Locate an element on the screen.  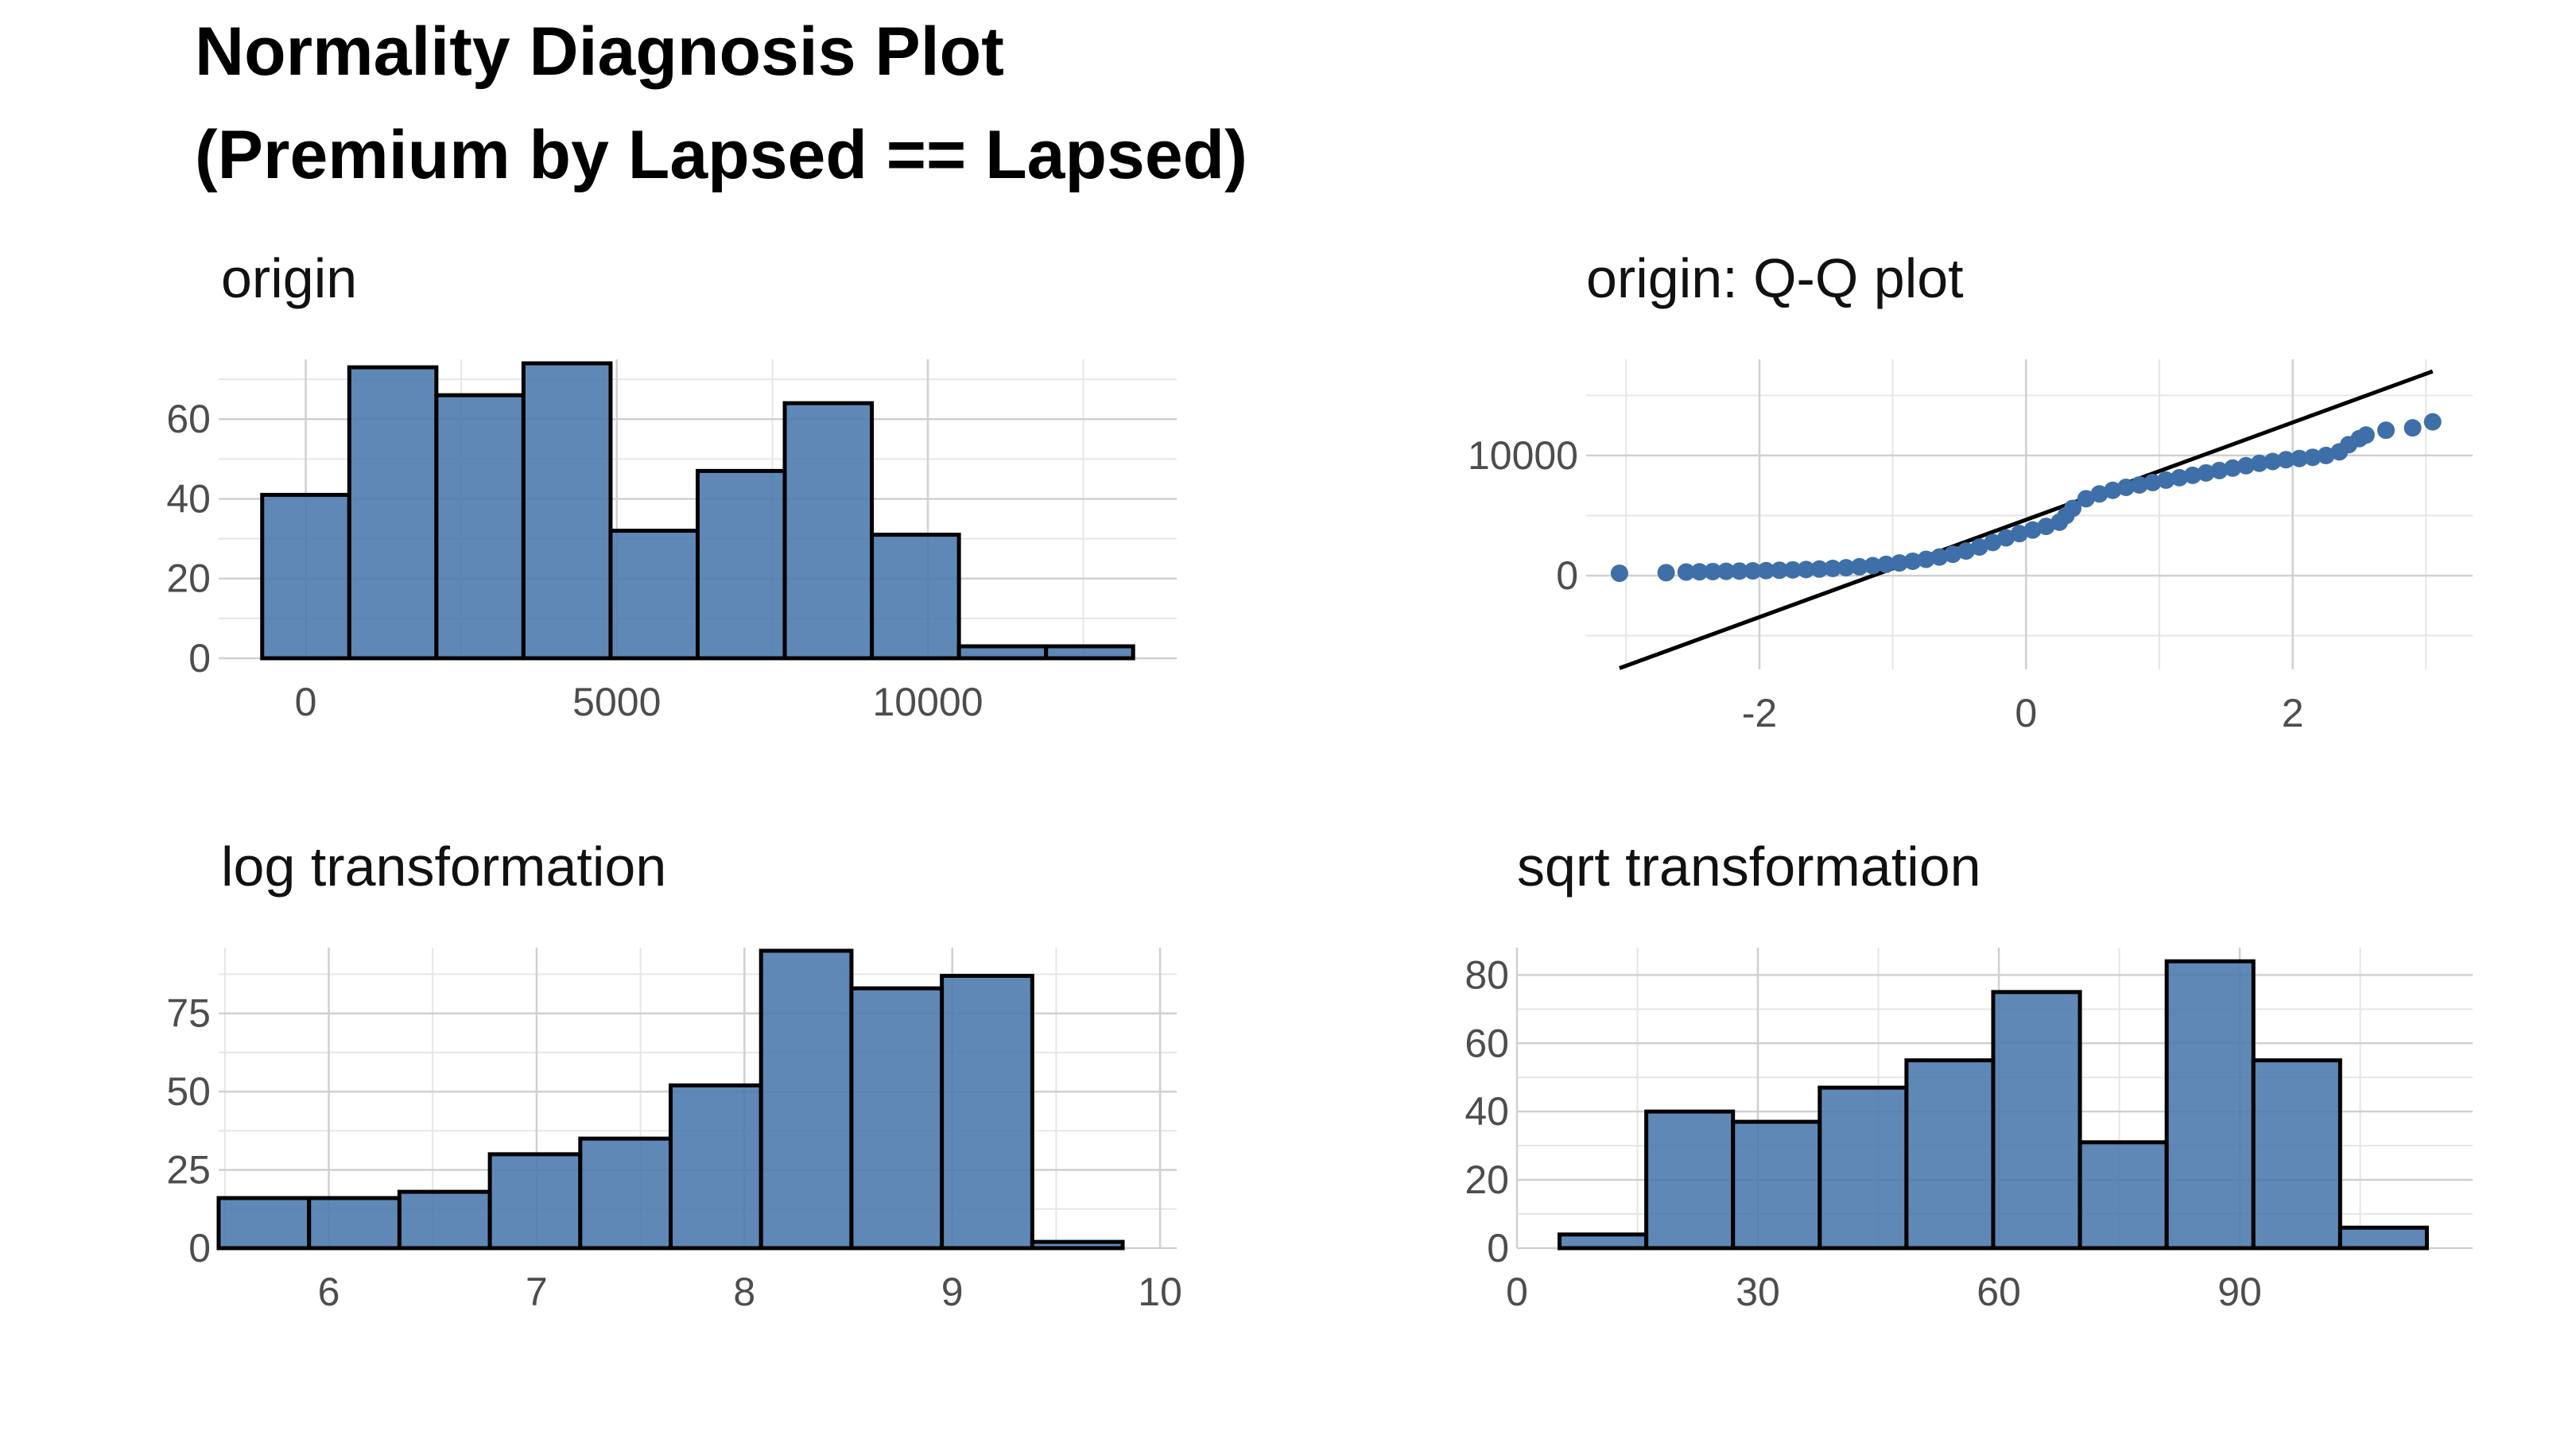
sqrt-x-tick-label: 90 is located at coordinates (2240, 1292).